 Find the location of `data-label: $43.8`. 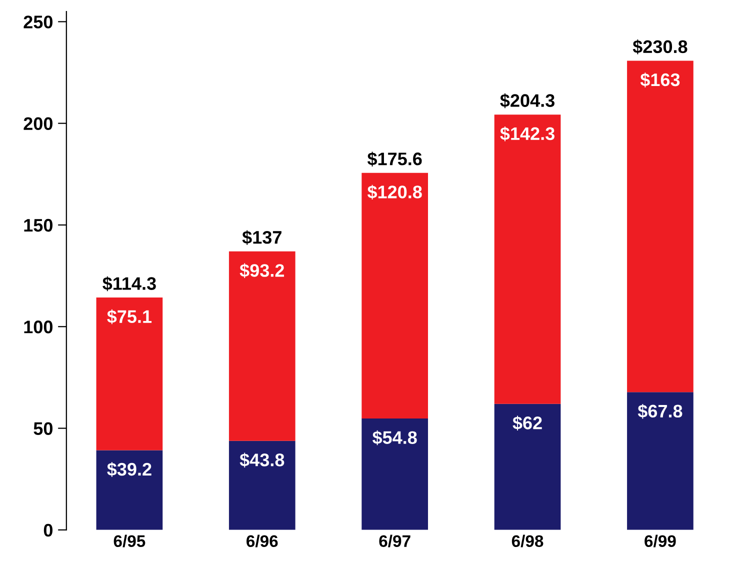

data-label: $43.8 is located at coordinates (262, 460).